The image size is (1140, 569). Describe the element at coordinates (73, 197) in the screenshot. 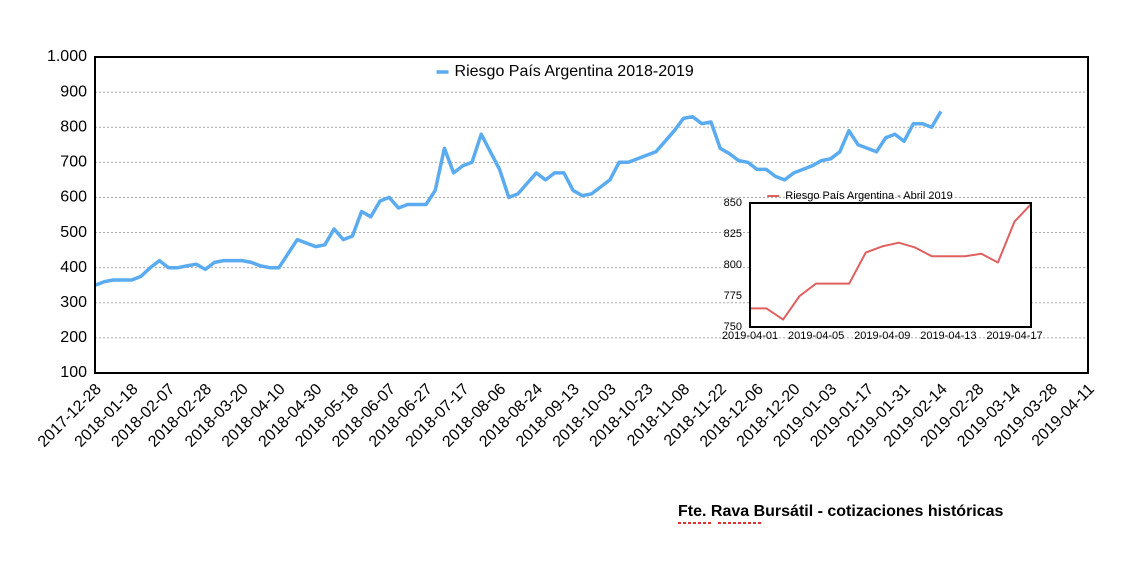

I see `y-tick-label: 600` at that location.